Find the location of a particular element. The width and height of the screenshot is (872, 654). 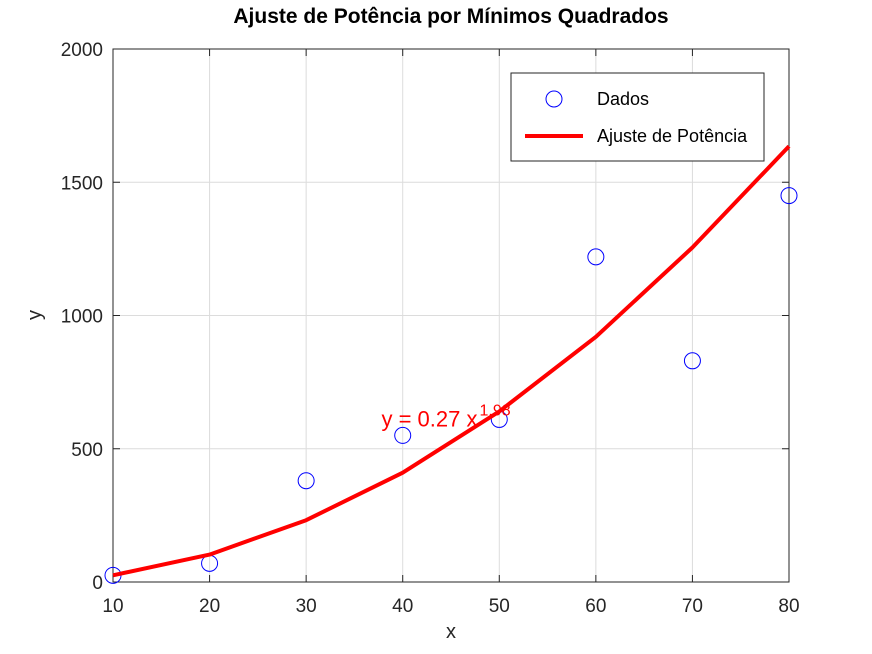

y-axis-label: y is located at coordinates (35, 315).